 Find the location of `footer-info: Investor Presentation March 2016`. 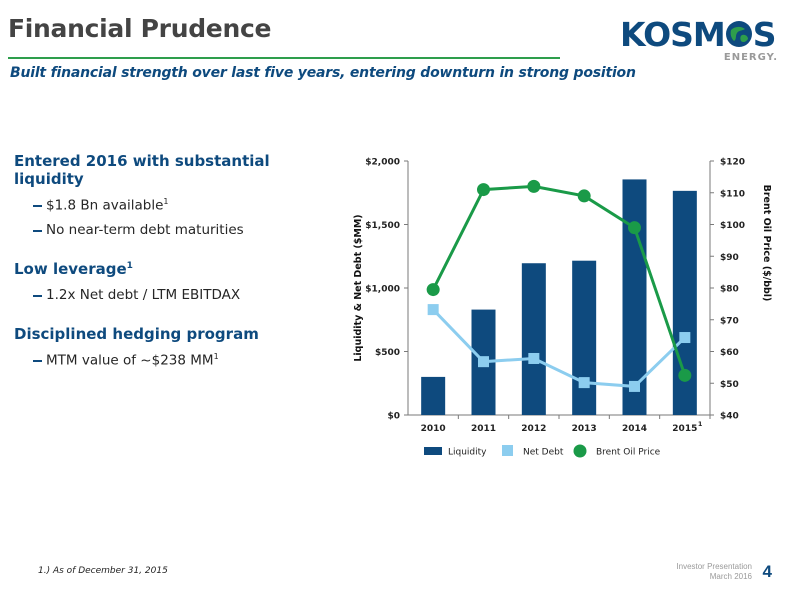

footer-info: Investor Presentation March 2016 is located at coordinates (714, 572).